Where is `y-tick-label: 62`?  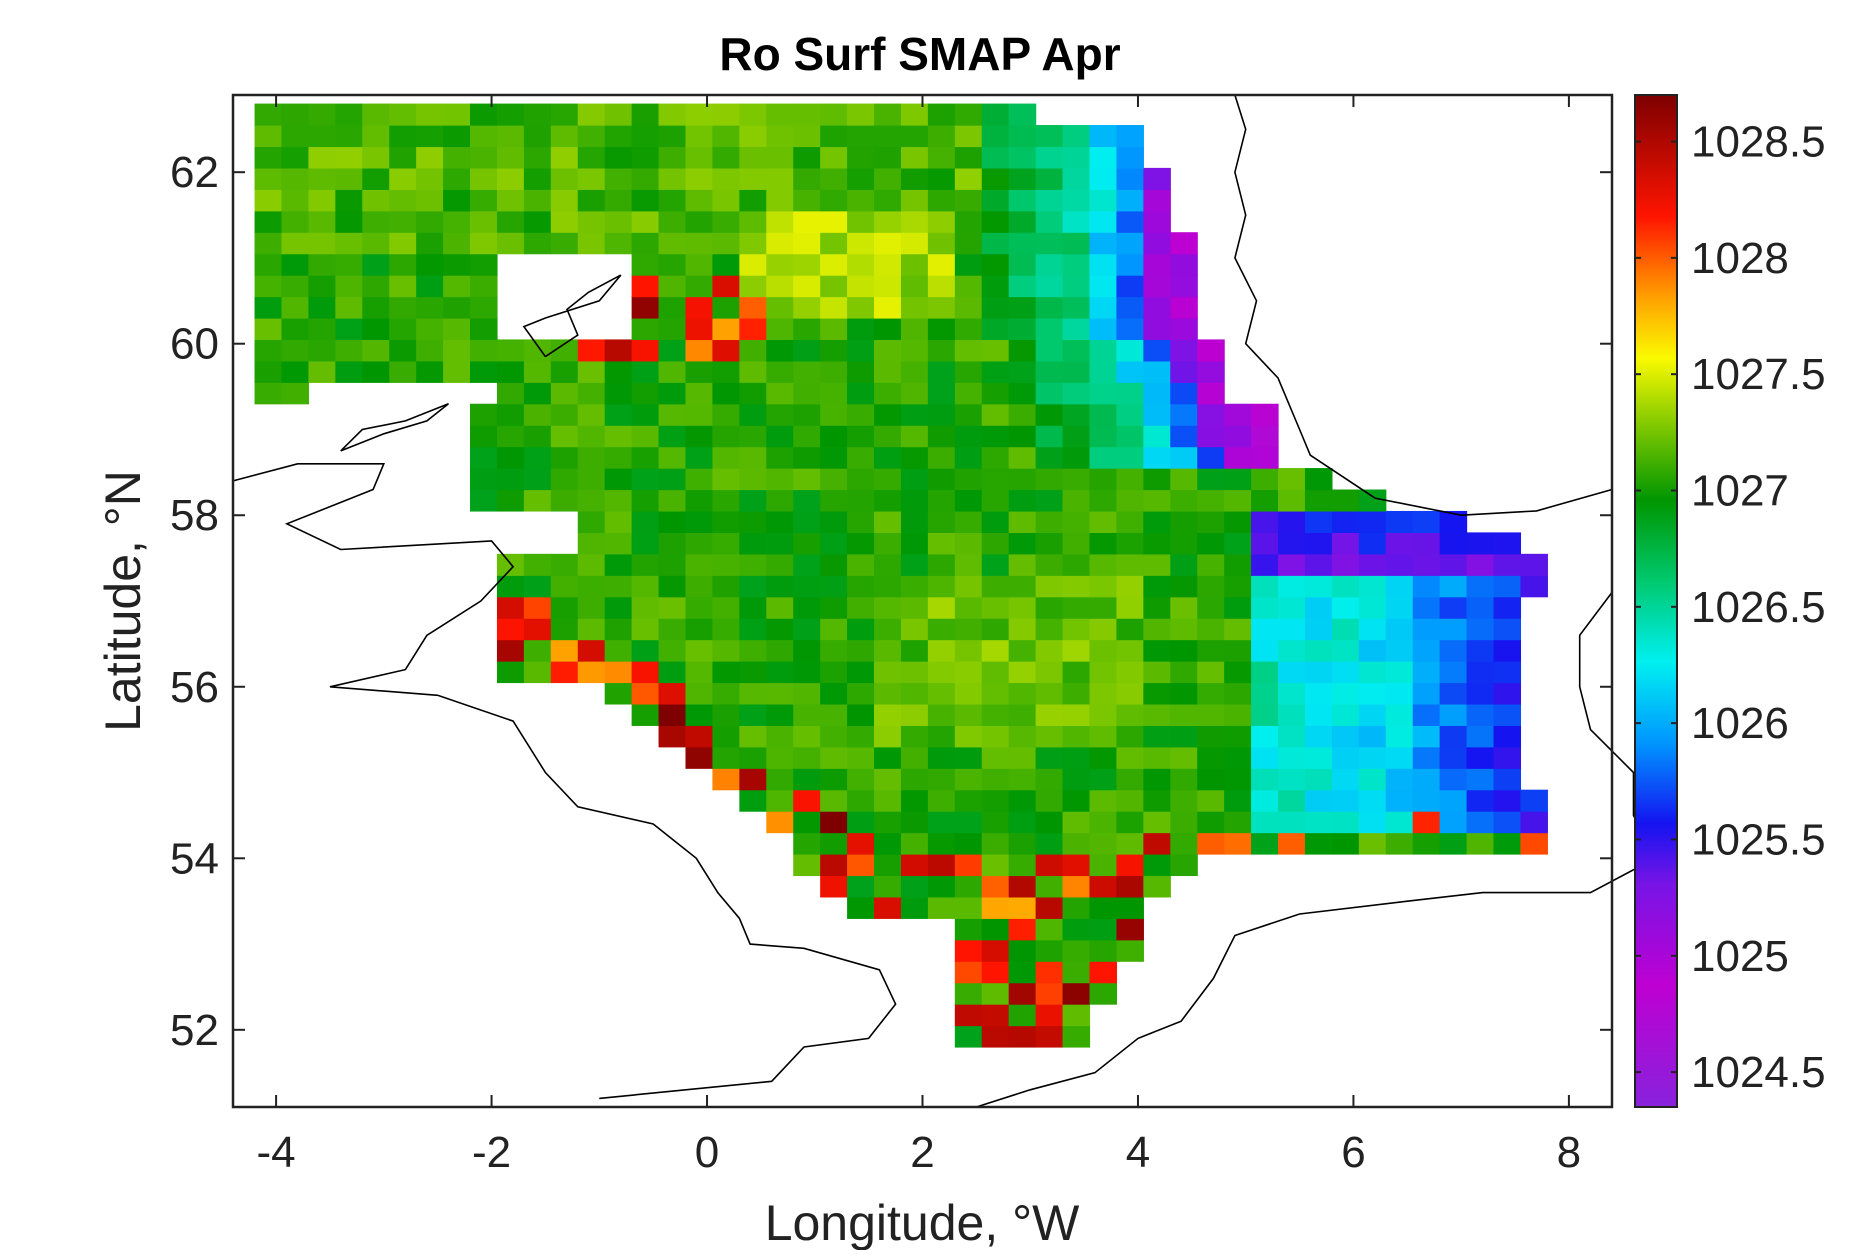
y-tick-label: 62 is located at coordinates (194, 172).